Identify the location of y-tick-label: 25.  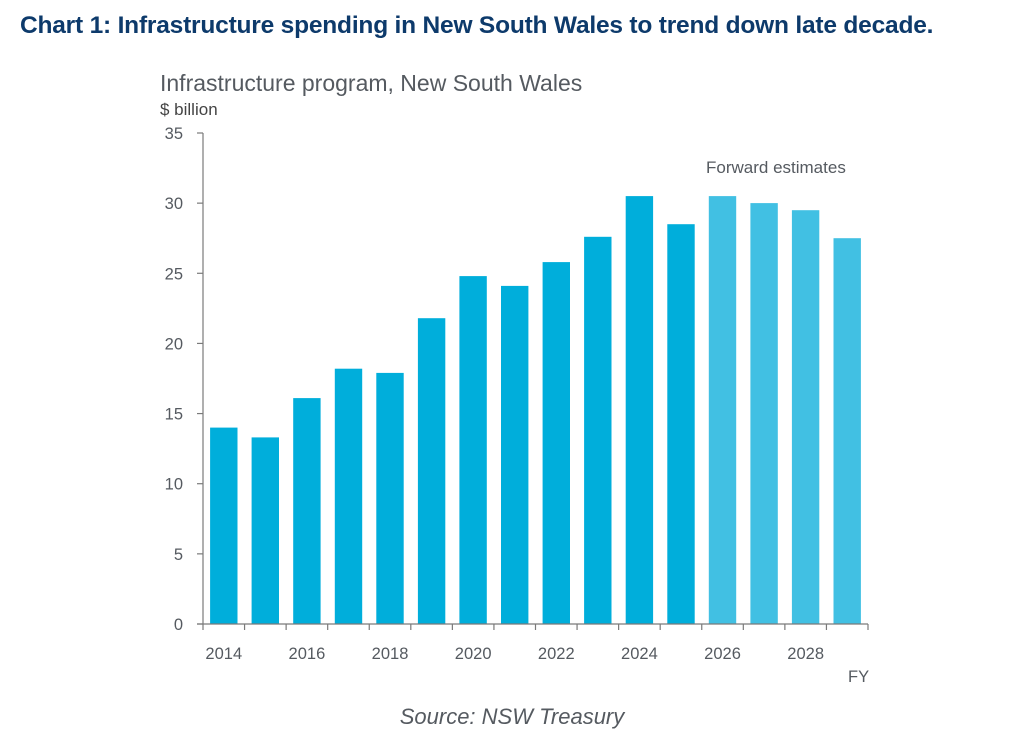
(174, 274).